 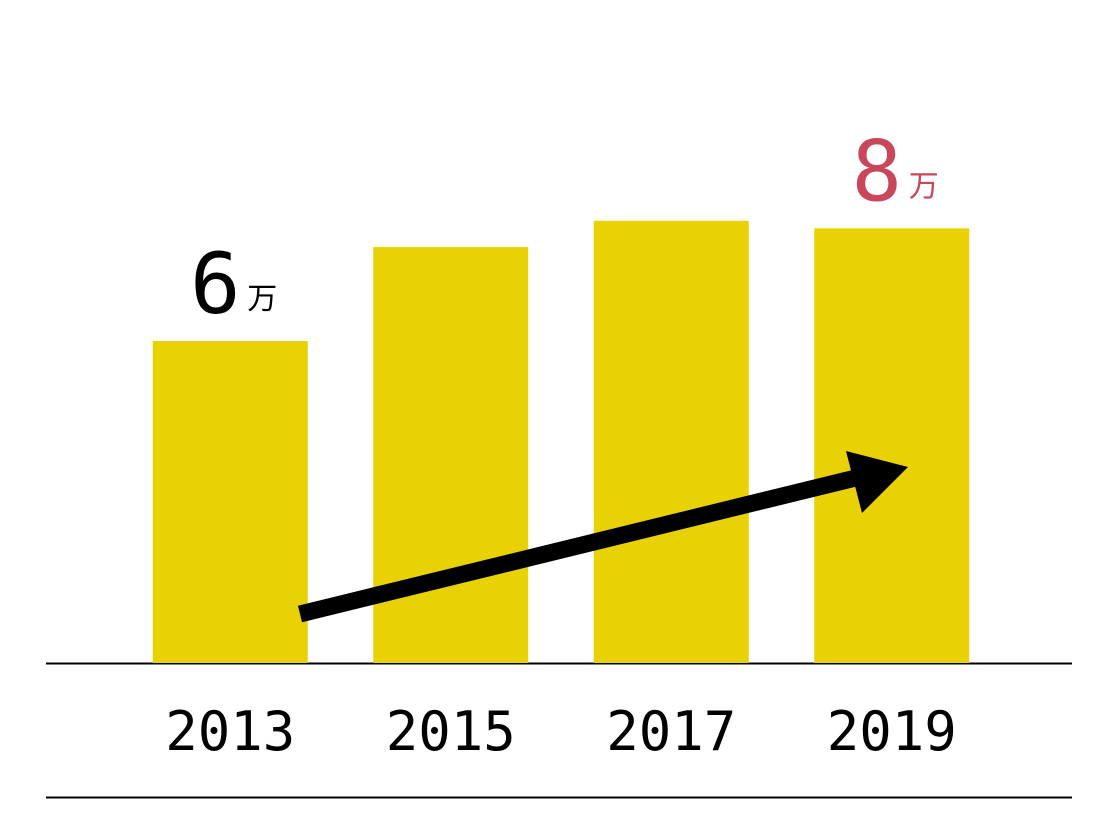 I want to click on x-tick-label: 2017, so click(x=671, y=731).